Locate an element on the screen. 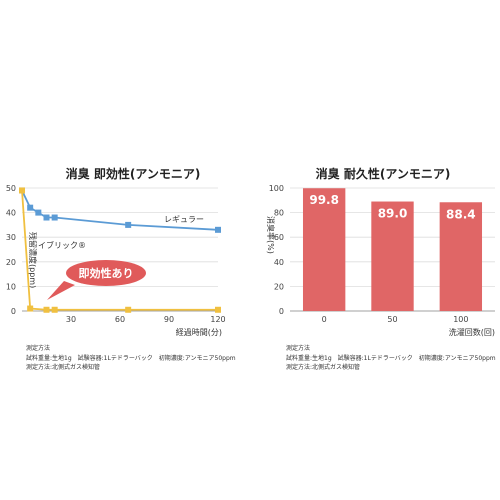 Image resolution: width=500 pixels, height=500 pixels. x-tick-label: 60 is located at coordinates (120, 319).